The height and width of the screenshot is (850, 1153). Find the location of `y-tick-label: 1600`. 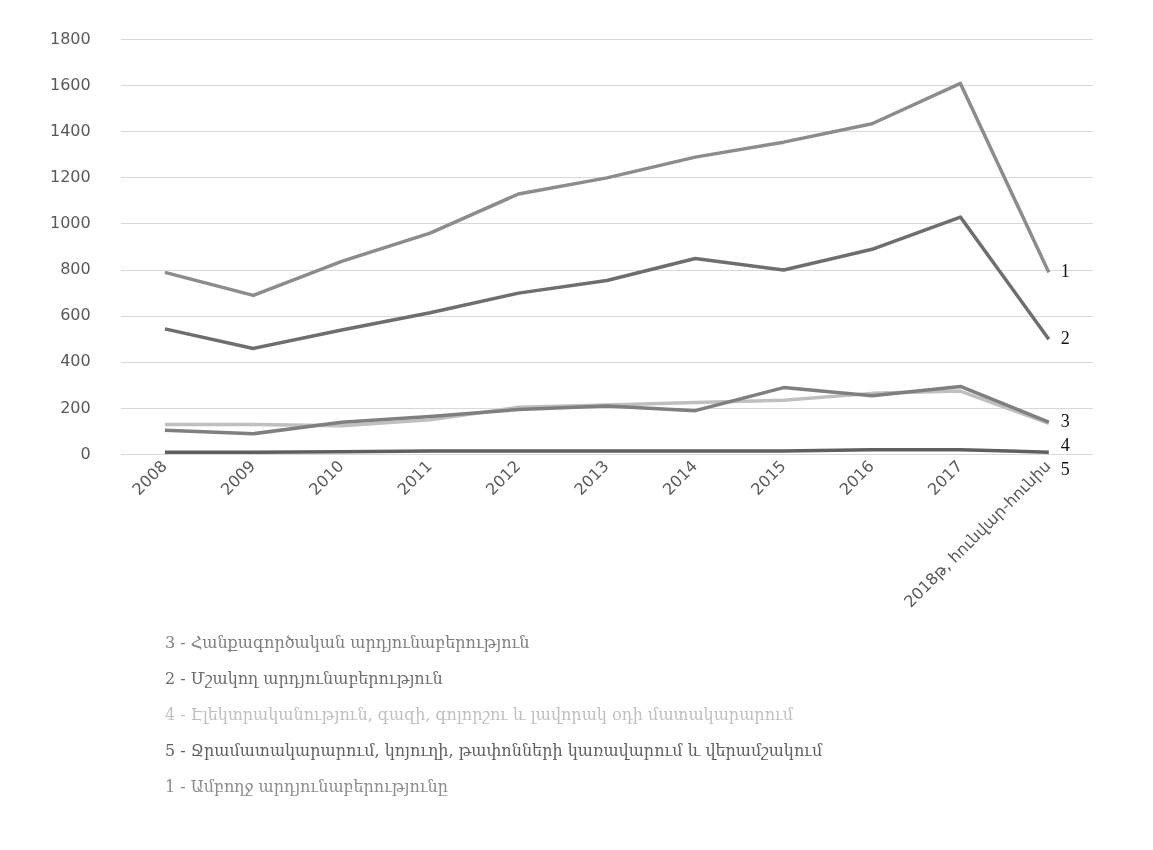

y-tick-label: 1600 is located at coordinates (70, 84).